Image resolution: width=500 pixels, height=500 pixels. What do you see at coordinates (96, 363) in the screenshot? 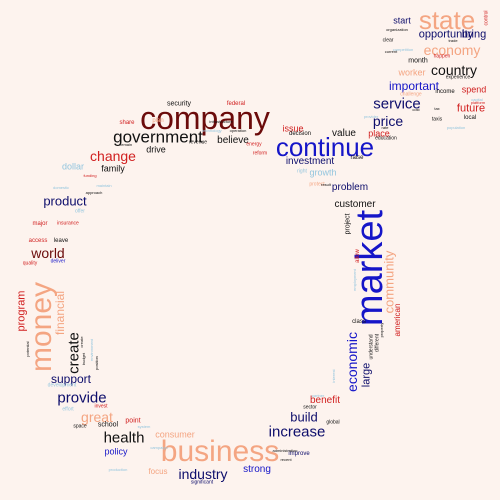
I see `word-position: position` at bounding box center [96, 363].